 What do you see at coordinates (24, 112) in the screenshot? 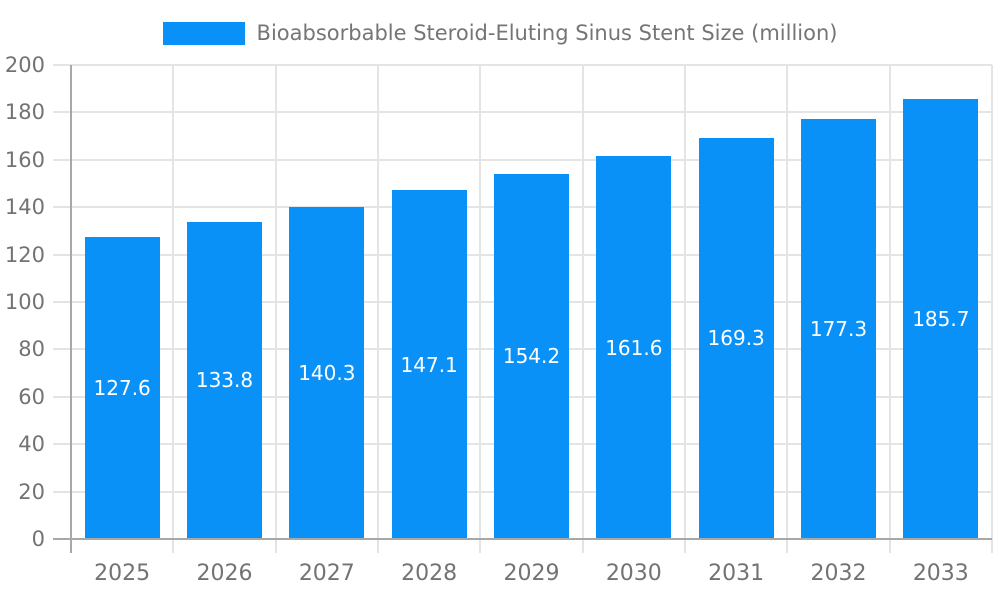
I see `y-axis-label: 180` at bounding box center [24, 112].